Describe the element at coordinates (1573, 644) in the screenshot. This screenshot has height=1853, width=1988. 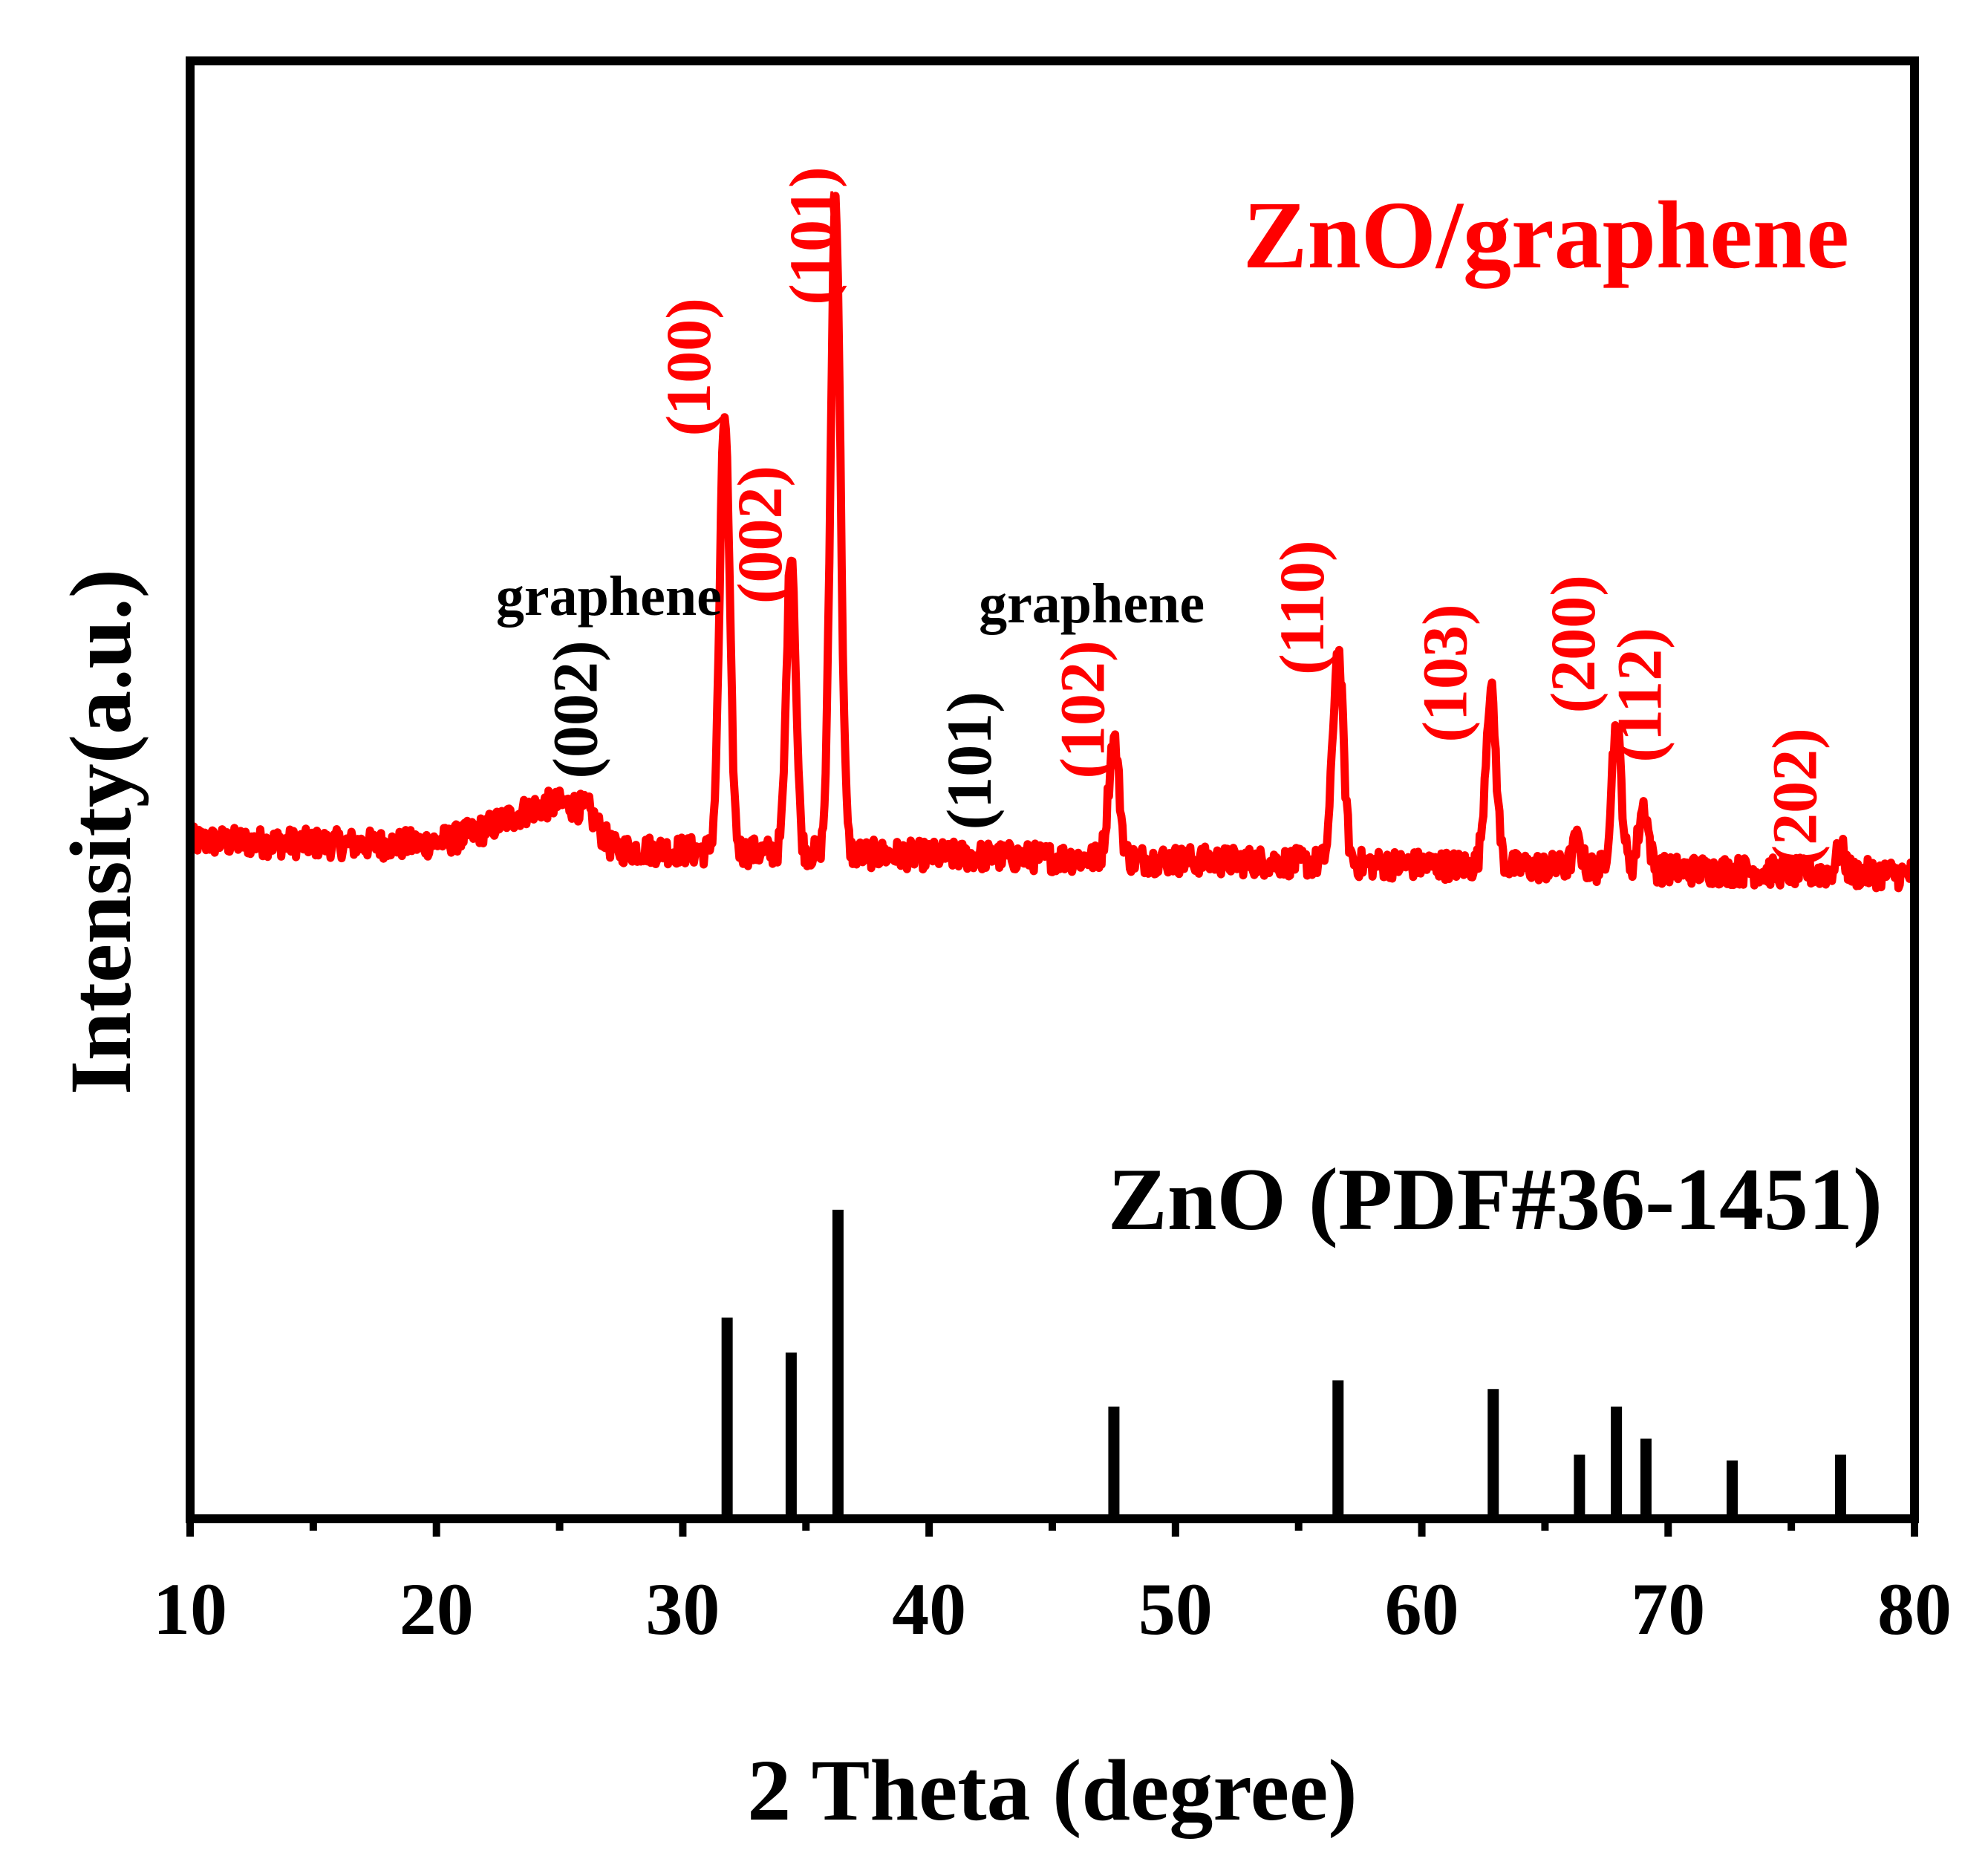
I see `miller-index-label: (200)` at that location.